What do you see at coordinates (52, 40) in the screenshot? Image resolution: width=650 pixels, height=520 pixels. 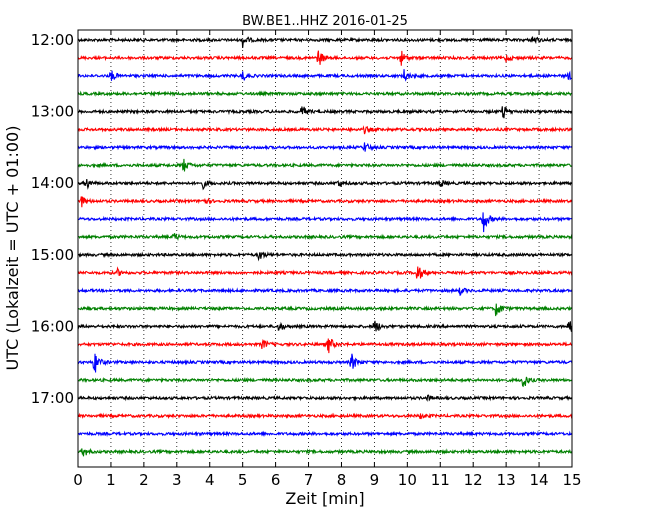 I see `y-tick-label: 12:00` at bounding box center [52, 40].